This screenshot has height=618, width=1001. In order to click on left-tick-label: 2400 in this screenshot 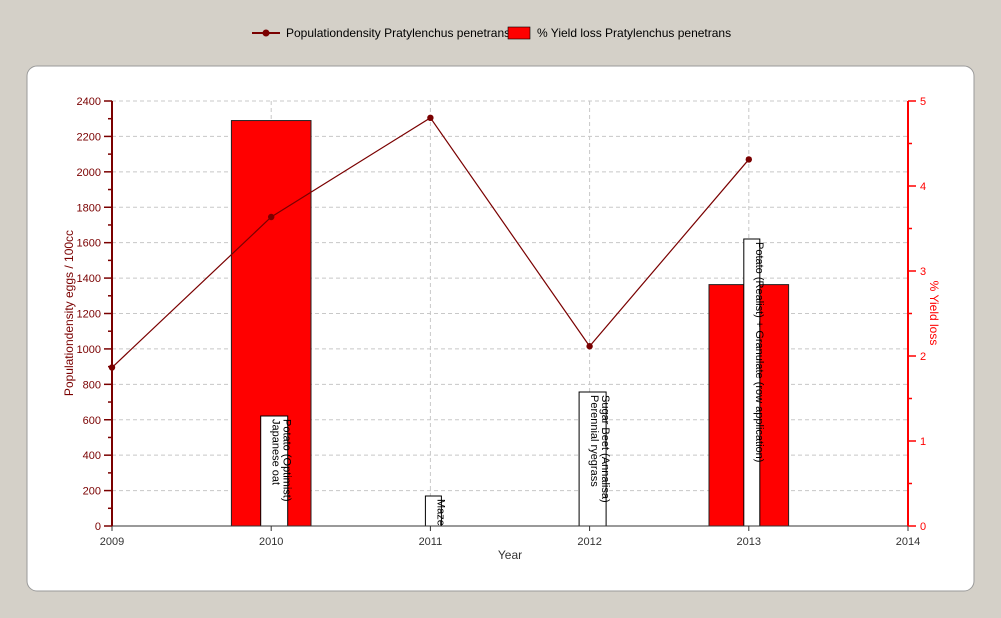, I will do `click(89, 102)`.